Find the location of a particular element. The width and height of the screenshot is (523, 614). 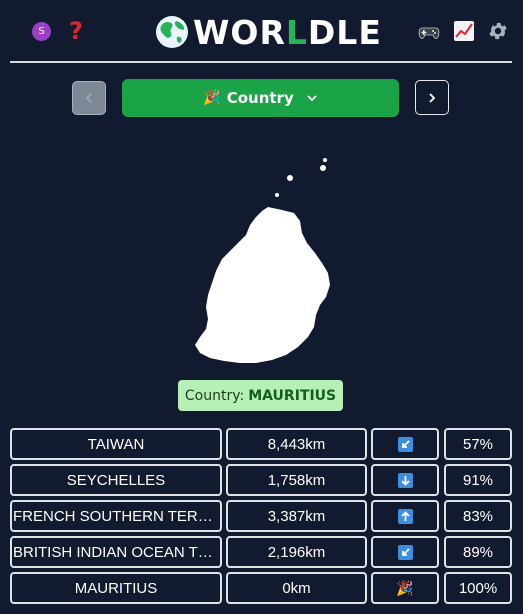

down-arrow-icon is located at coordinates (405, 480).